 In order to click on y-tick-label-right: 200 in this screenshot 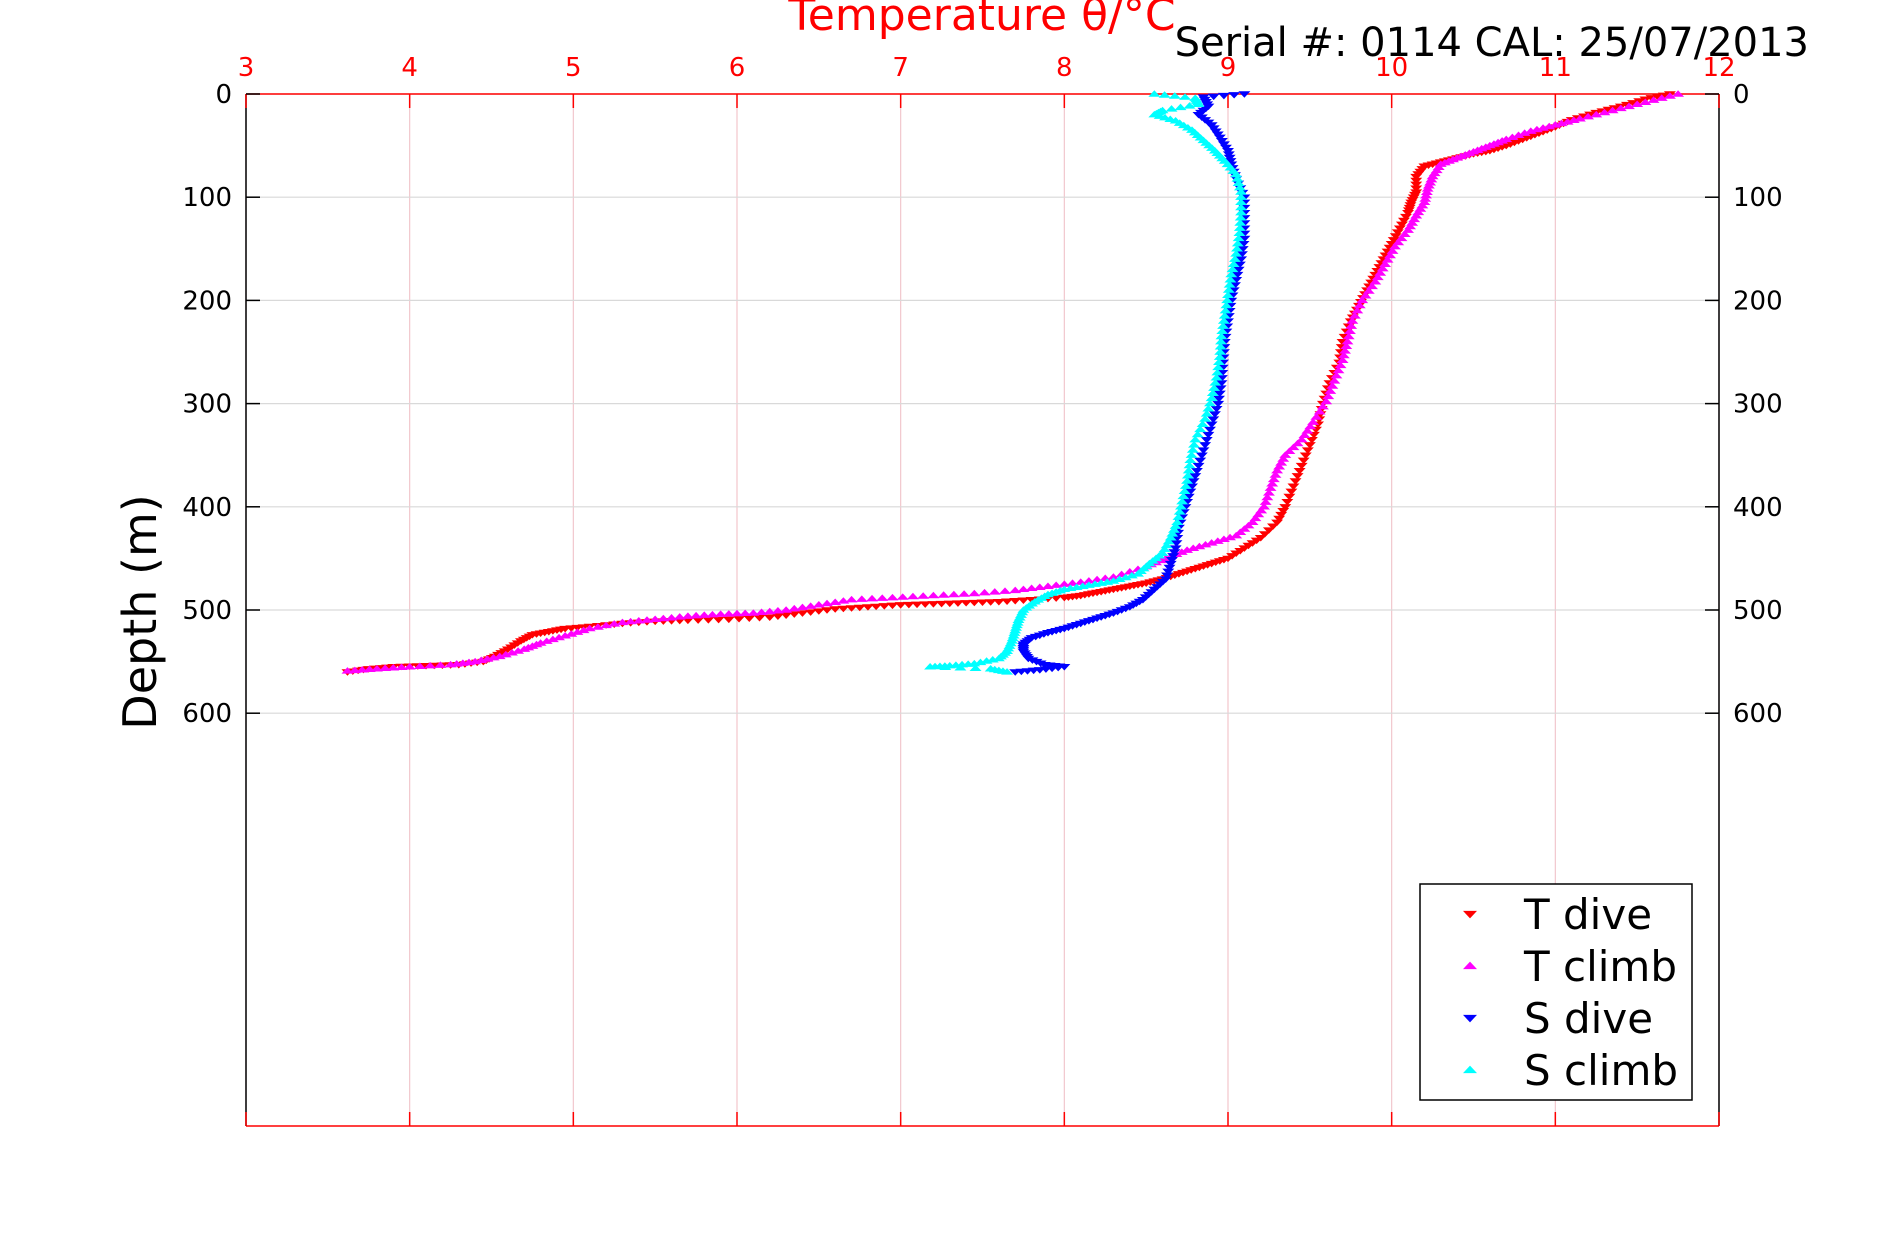, I will do `click(1758, 301)`.